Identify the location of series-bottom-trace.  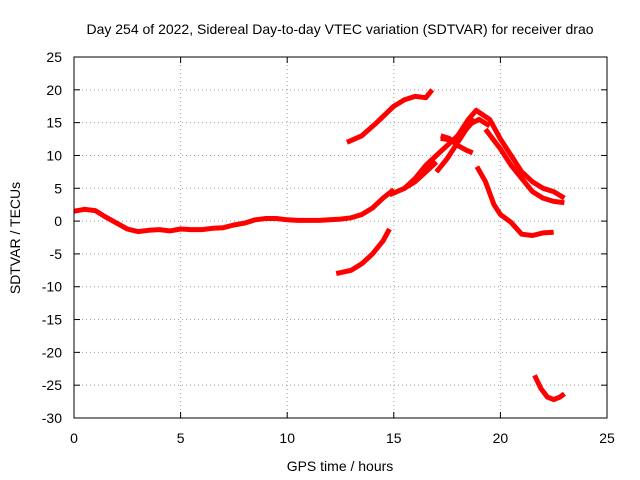
(549, 388).